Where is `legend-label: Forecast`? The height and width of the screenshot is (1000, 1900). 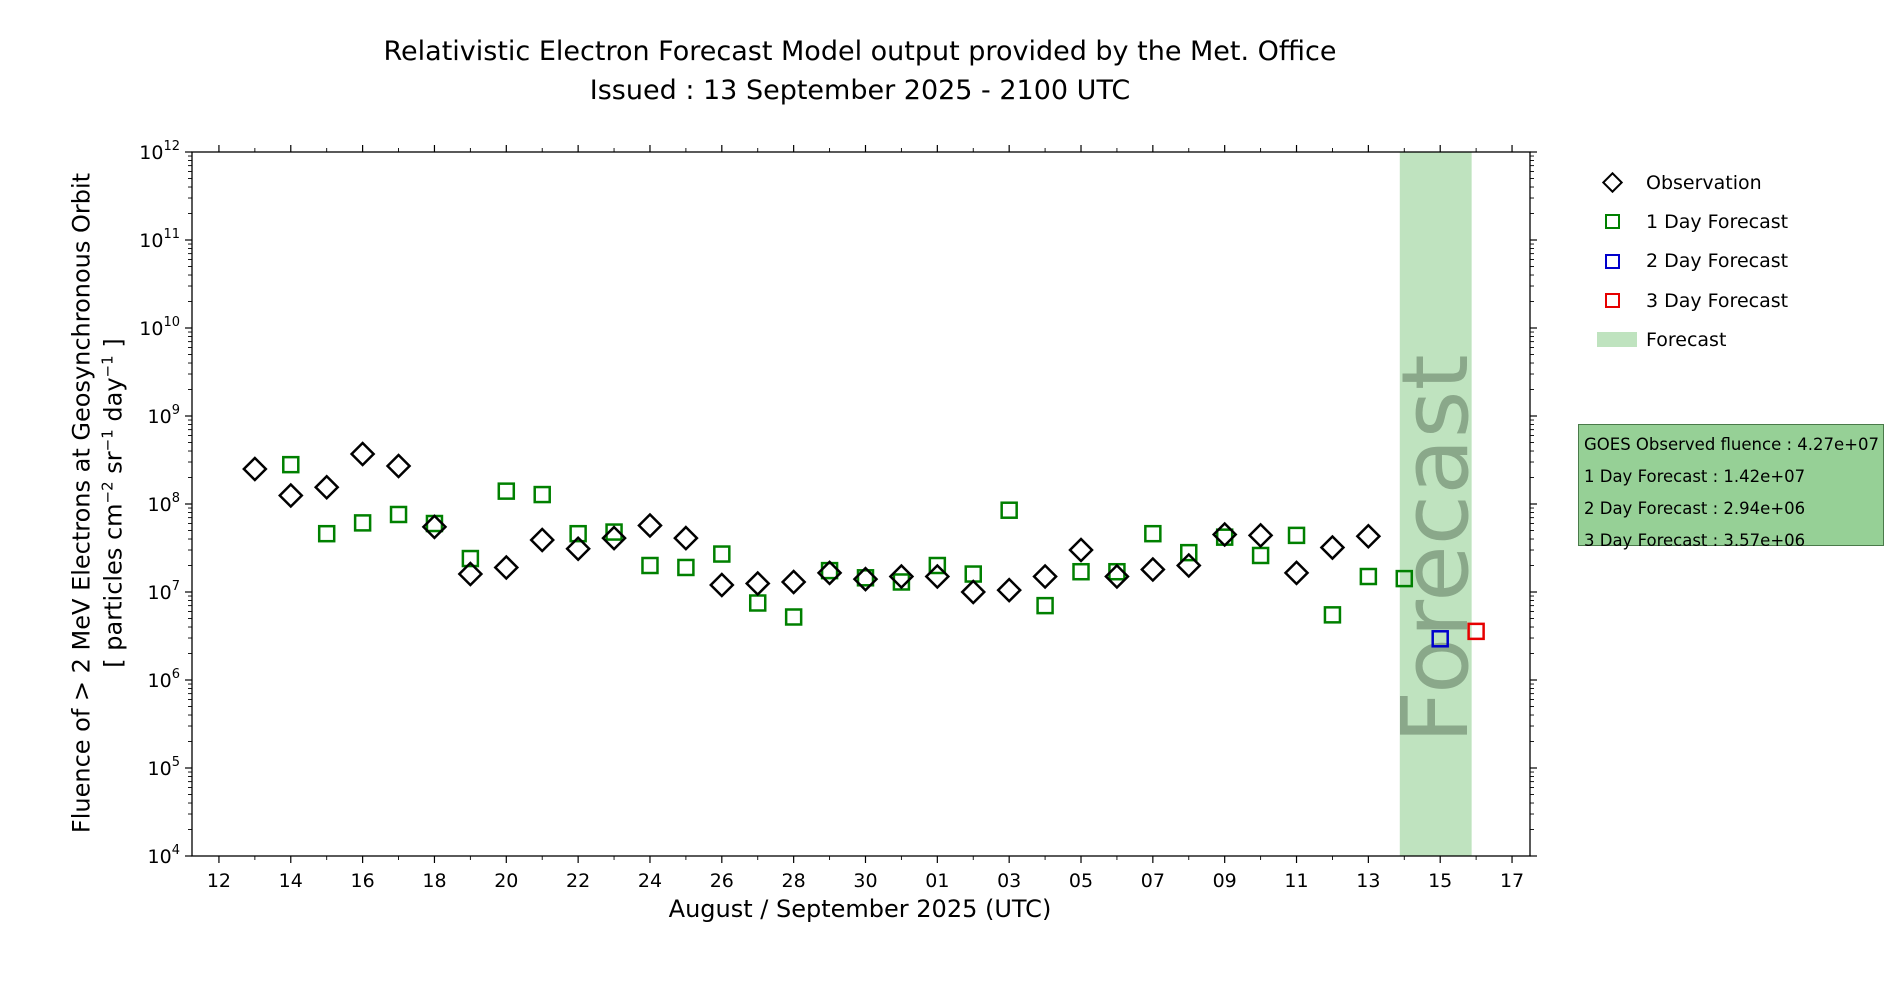 legend-label: Forecast is located at coordinates (1686, 339).